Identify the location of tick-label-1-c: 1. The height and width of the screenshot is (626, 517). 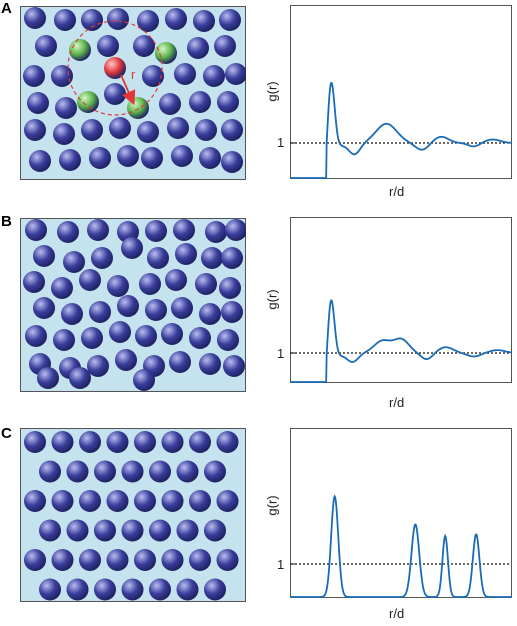
(280, 564).